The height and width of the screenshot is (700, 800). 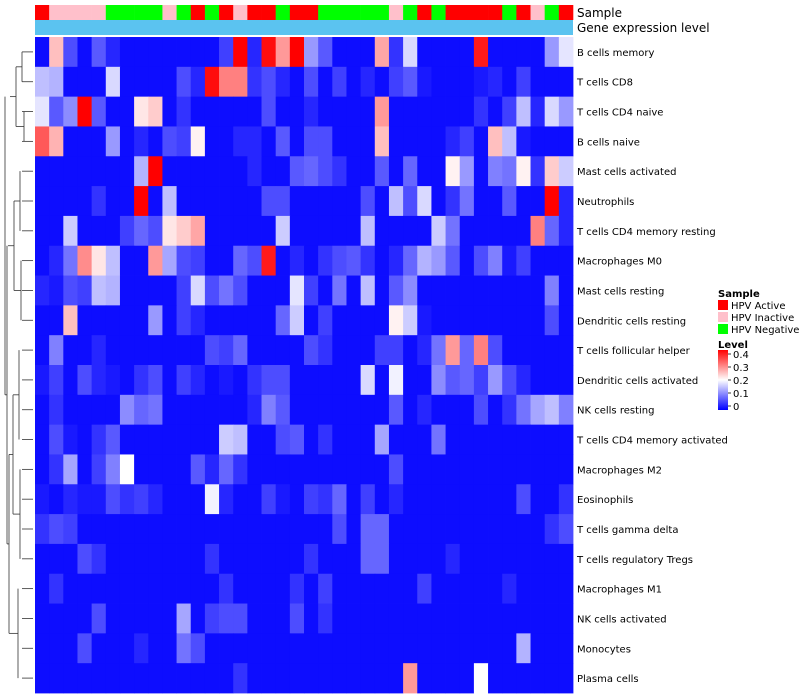 What do you see at coordinates (736, 407) in the screenshot?
I see `legend-tick-label: 0` at bounding box center [736, 407].